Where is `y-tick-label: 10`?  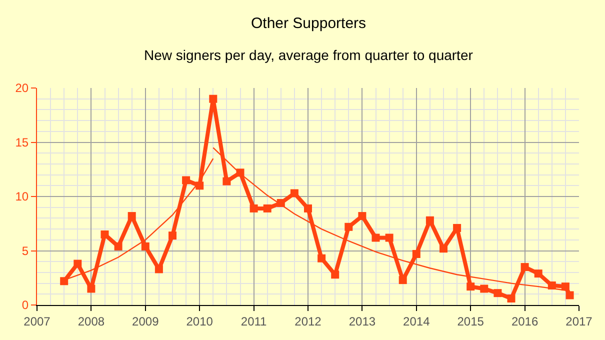 y-tick-label: 10 is located at coordinates (22, 197).